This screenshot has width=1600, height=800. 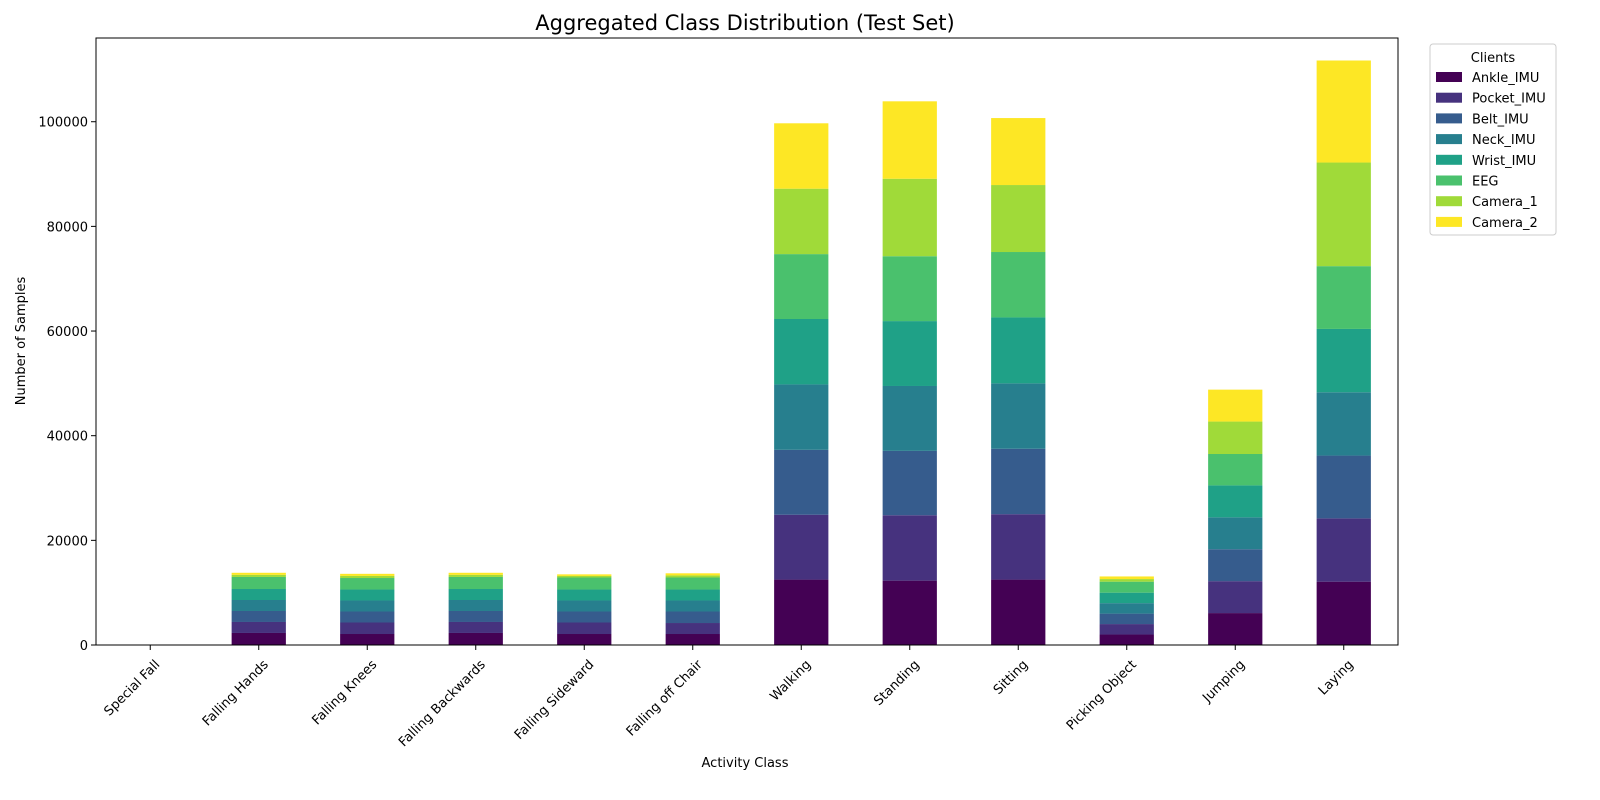 What do you see at coordinates (790, 680) in the screenshot?
I see `x-tick-label: Walking` at bounding box center [790, 680].